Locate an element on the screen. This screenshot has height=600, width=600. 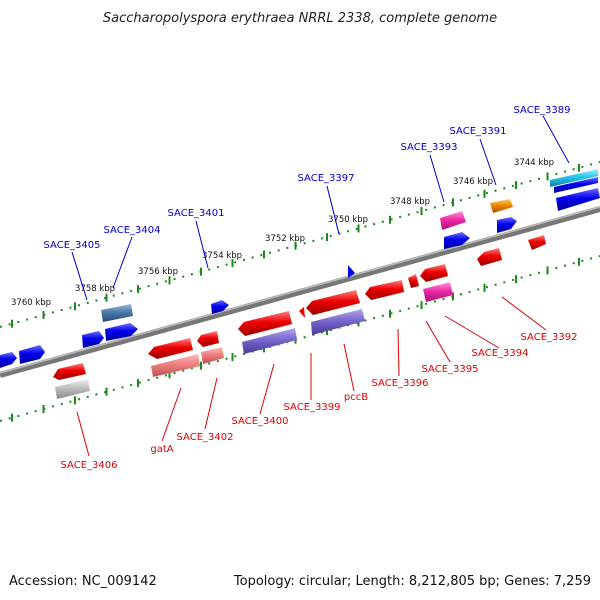
kbp-label-3744: 3744 kbp is located at coordinates (534, 163).